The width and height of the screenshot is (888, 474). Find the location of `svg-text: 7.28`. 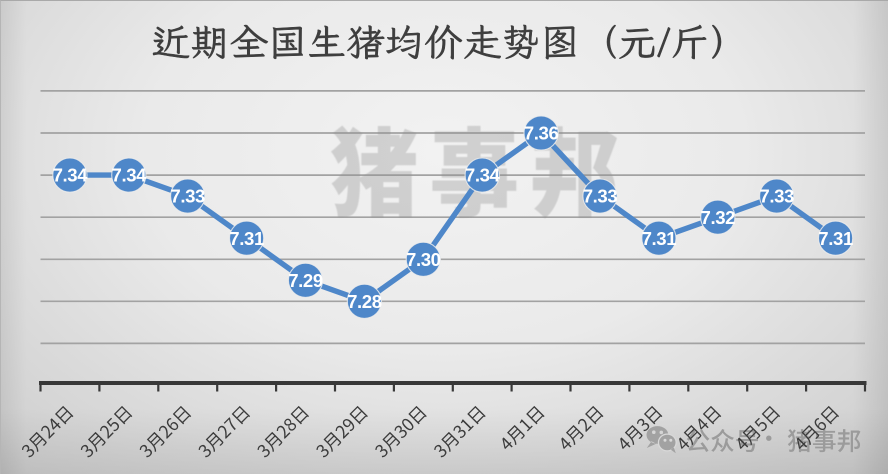

svg-text: 7.28 is located at coordinates (364, 301).